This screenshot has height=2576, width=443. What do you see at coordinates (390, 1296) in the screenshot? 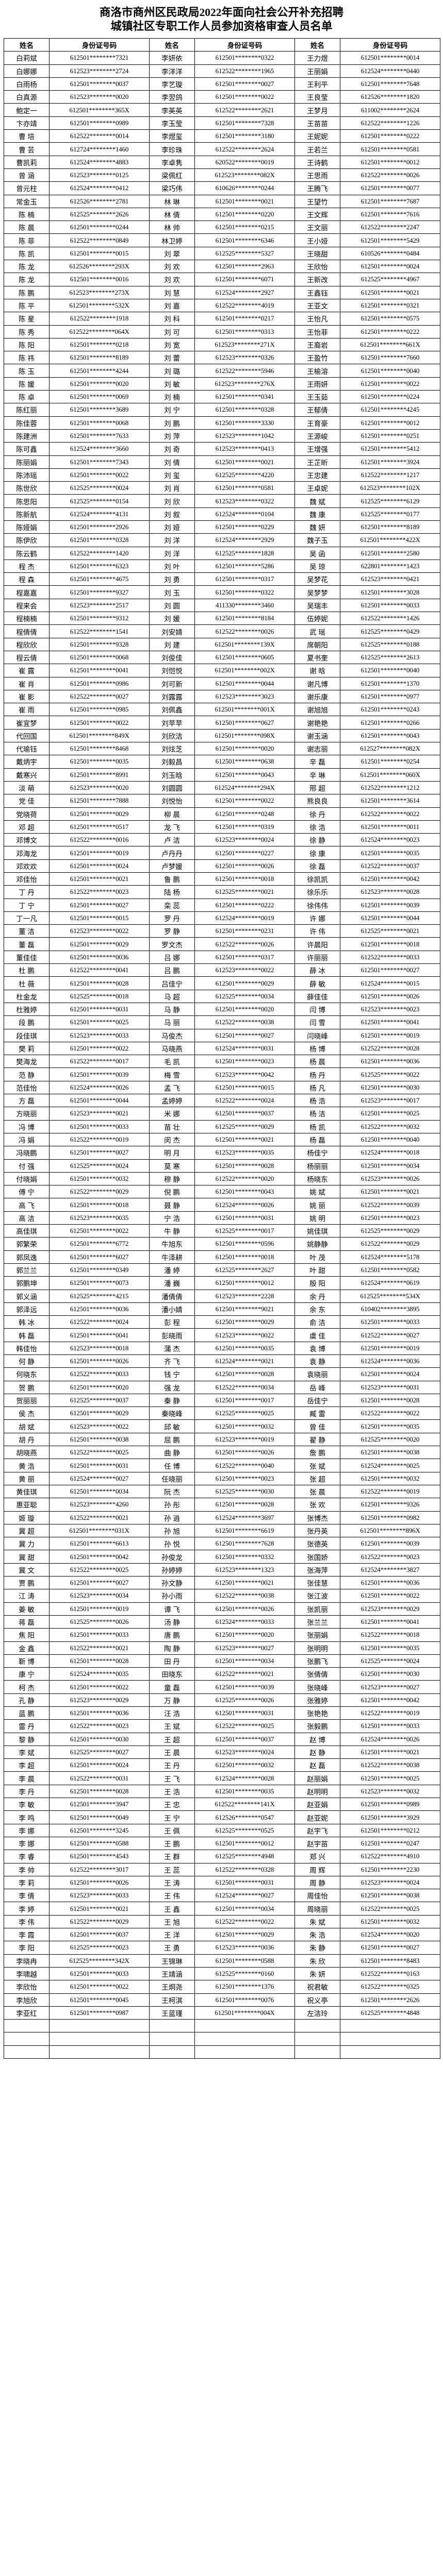
I see `cell-id-number: 612525********534X` at bounding box center [390, 1296].